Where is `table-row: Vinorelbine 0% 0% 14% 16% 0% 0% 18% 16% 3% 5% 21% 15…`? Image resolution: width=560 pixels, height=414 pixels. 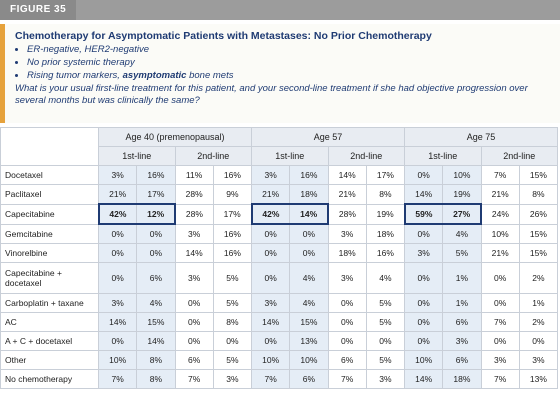
table-row: Vinorelbine 0% 0% 14% 16% 0% 0% 18% 16% 3% 5% 21% 15… is located at coordinates (279, 253).